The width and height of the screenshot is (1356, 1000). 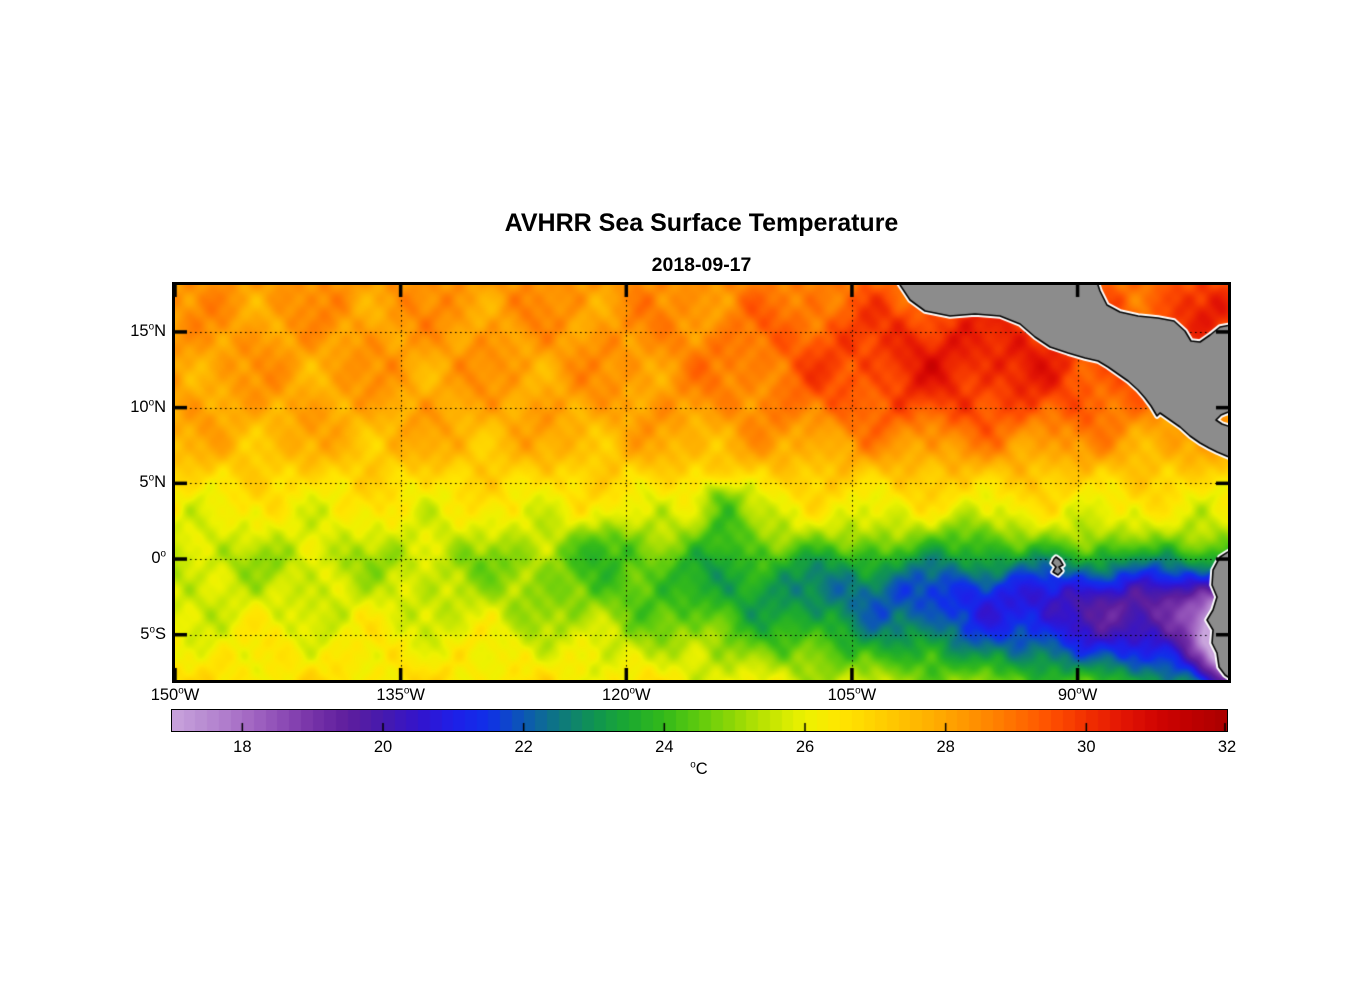 I want to click on colorbar-canvas, so click(x=699, y=720).